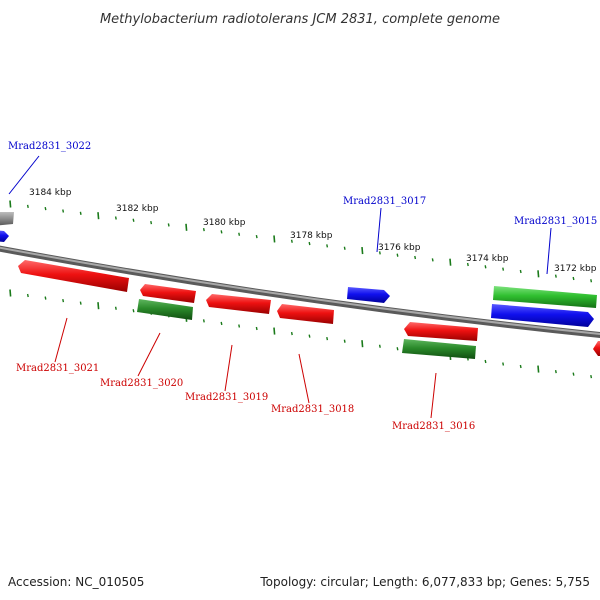 This screenshot has width=600, height=600. Describe the element at coordinates (57, 368) in the screenshot. I see `gene-label: Mrad2831_3021` at that location.